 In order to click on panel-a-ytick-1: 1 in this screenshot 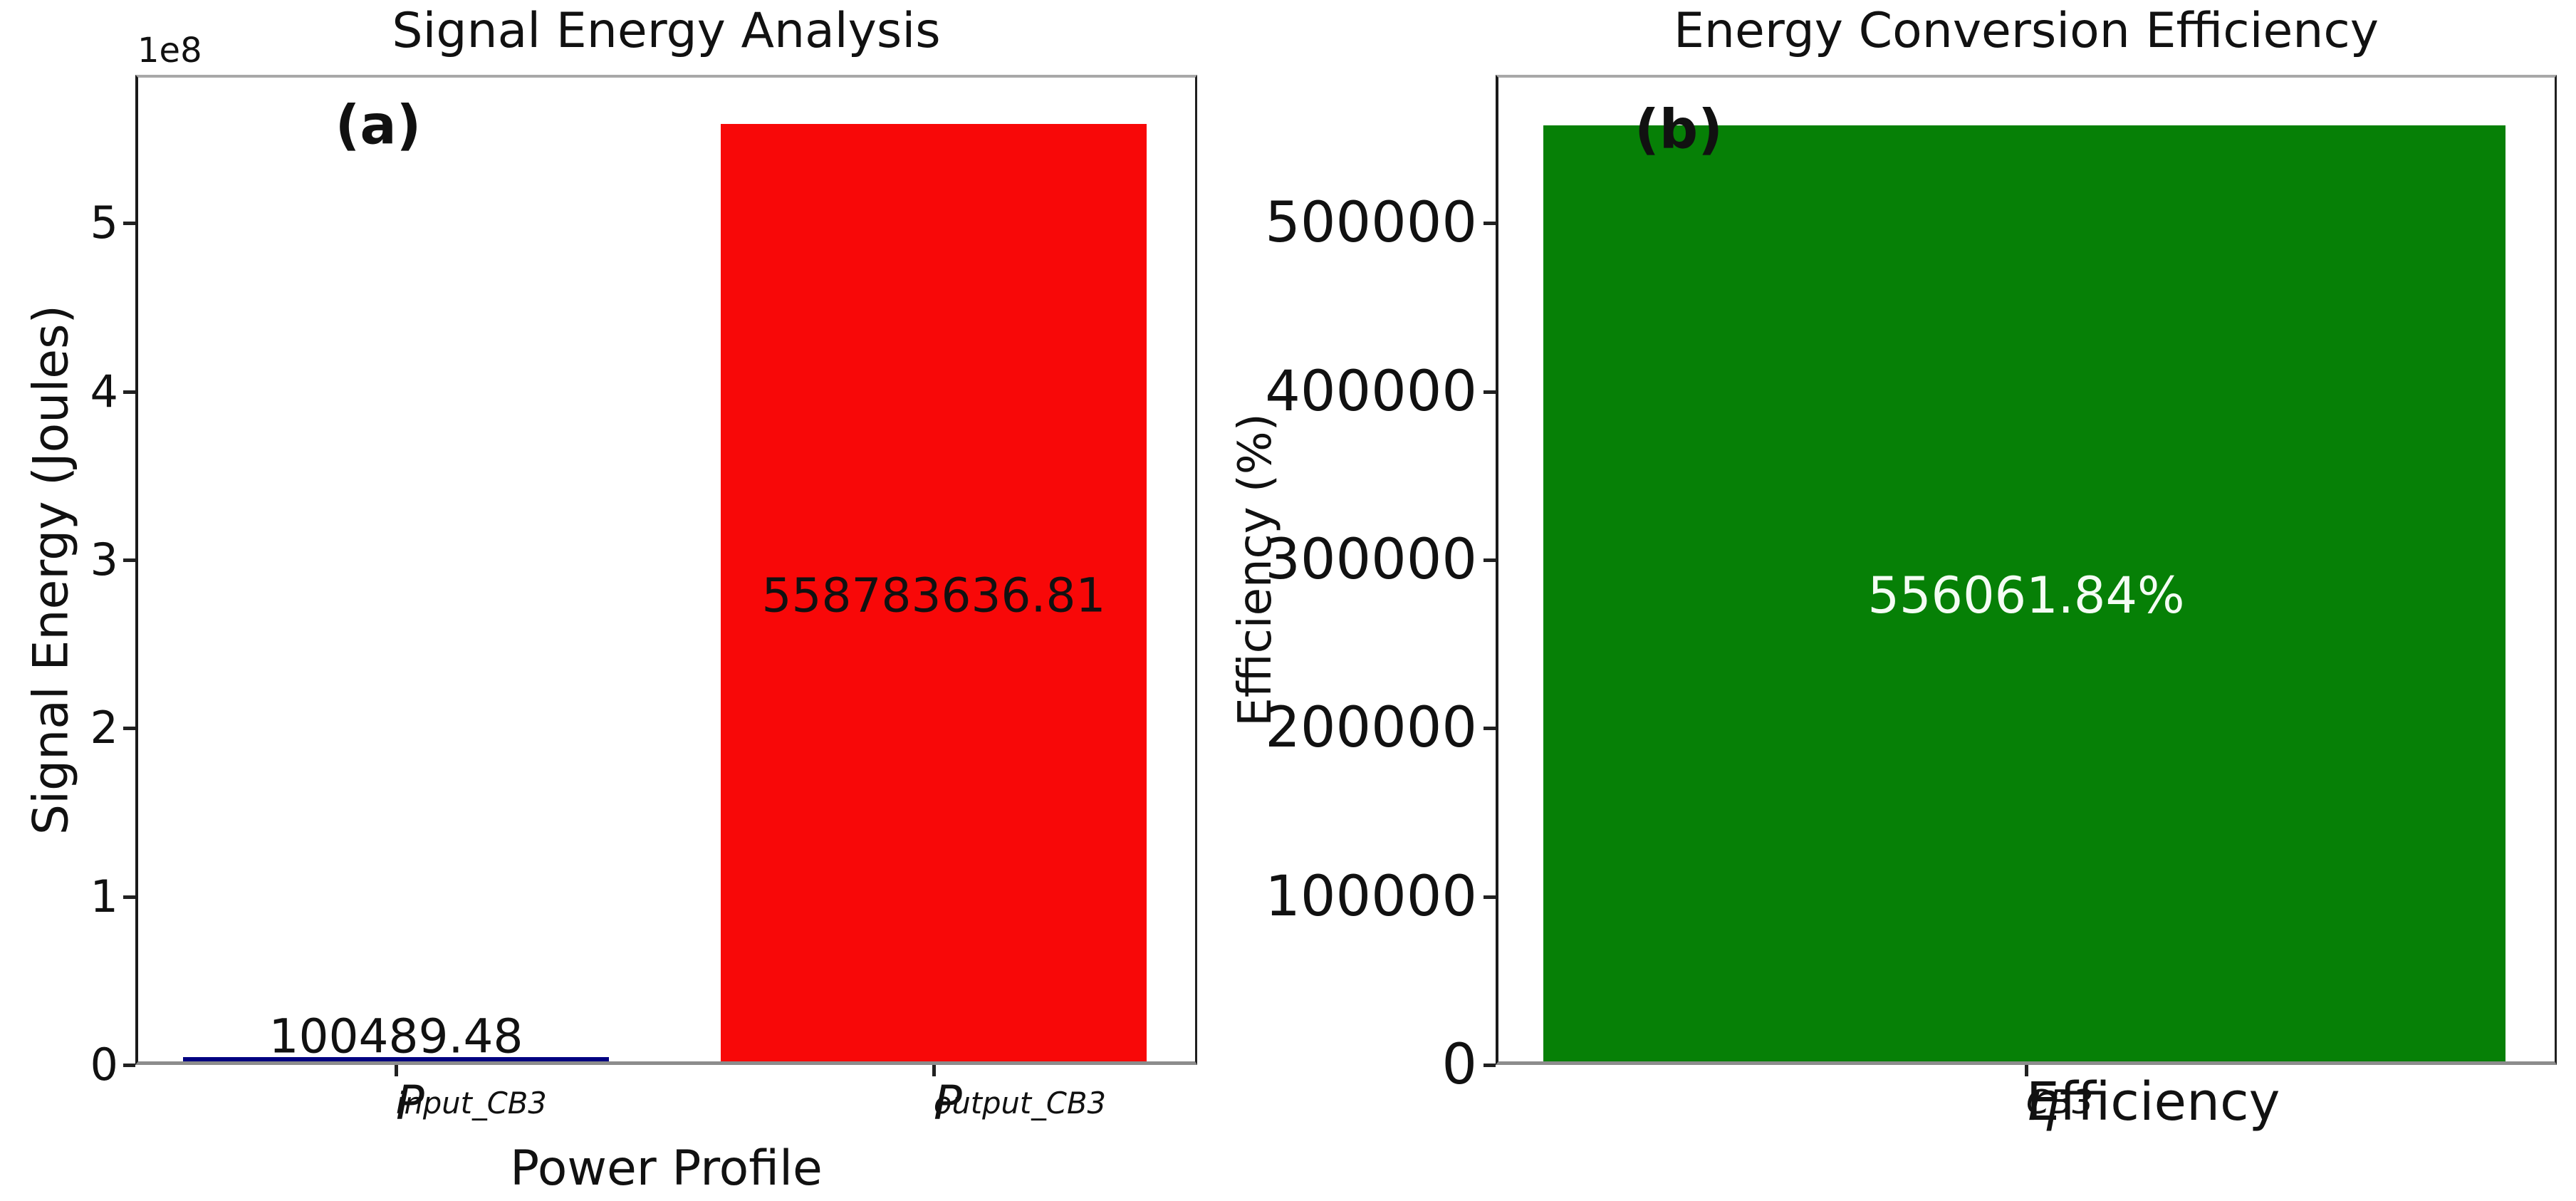, I will do `click(104, 896)`.